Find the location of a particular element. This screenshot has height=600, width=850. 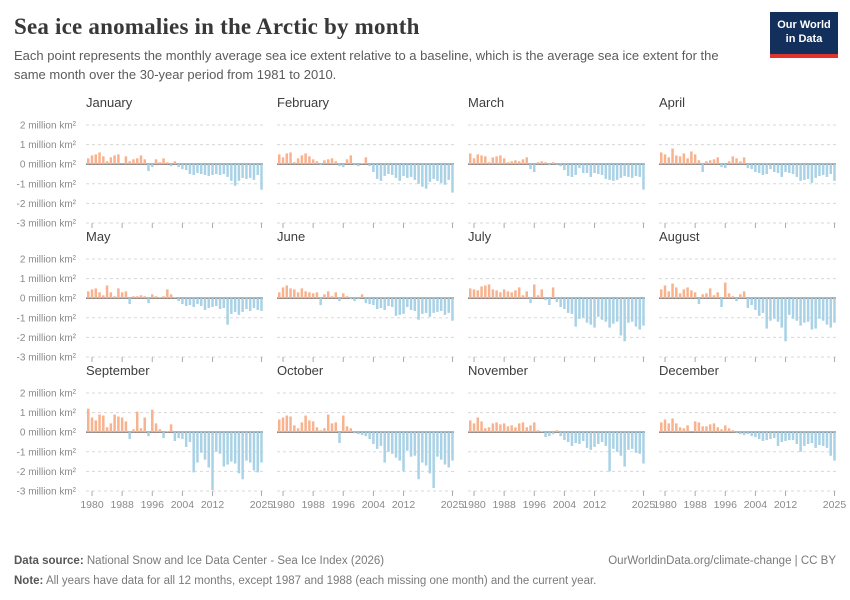

data-source-label: Data source: is located at coordinates (49, 560).